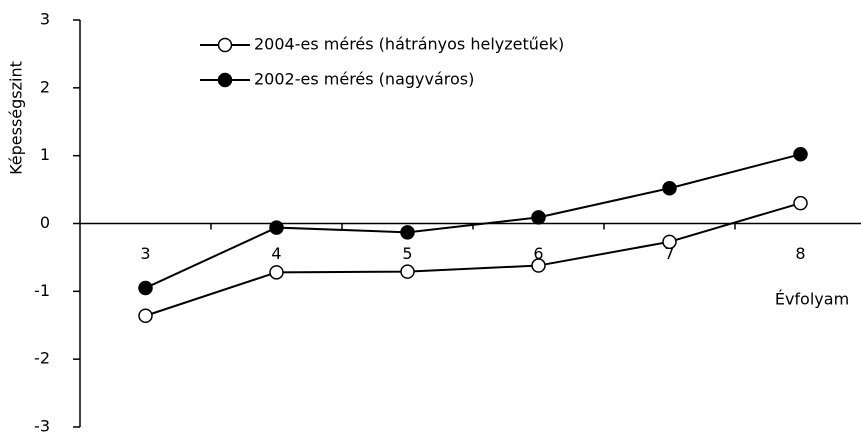 This screenshot has width=861, height=434. Describe the element at coordinates (407, 253) in the screenshot. I see `x-tick-label: 5` at that location.